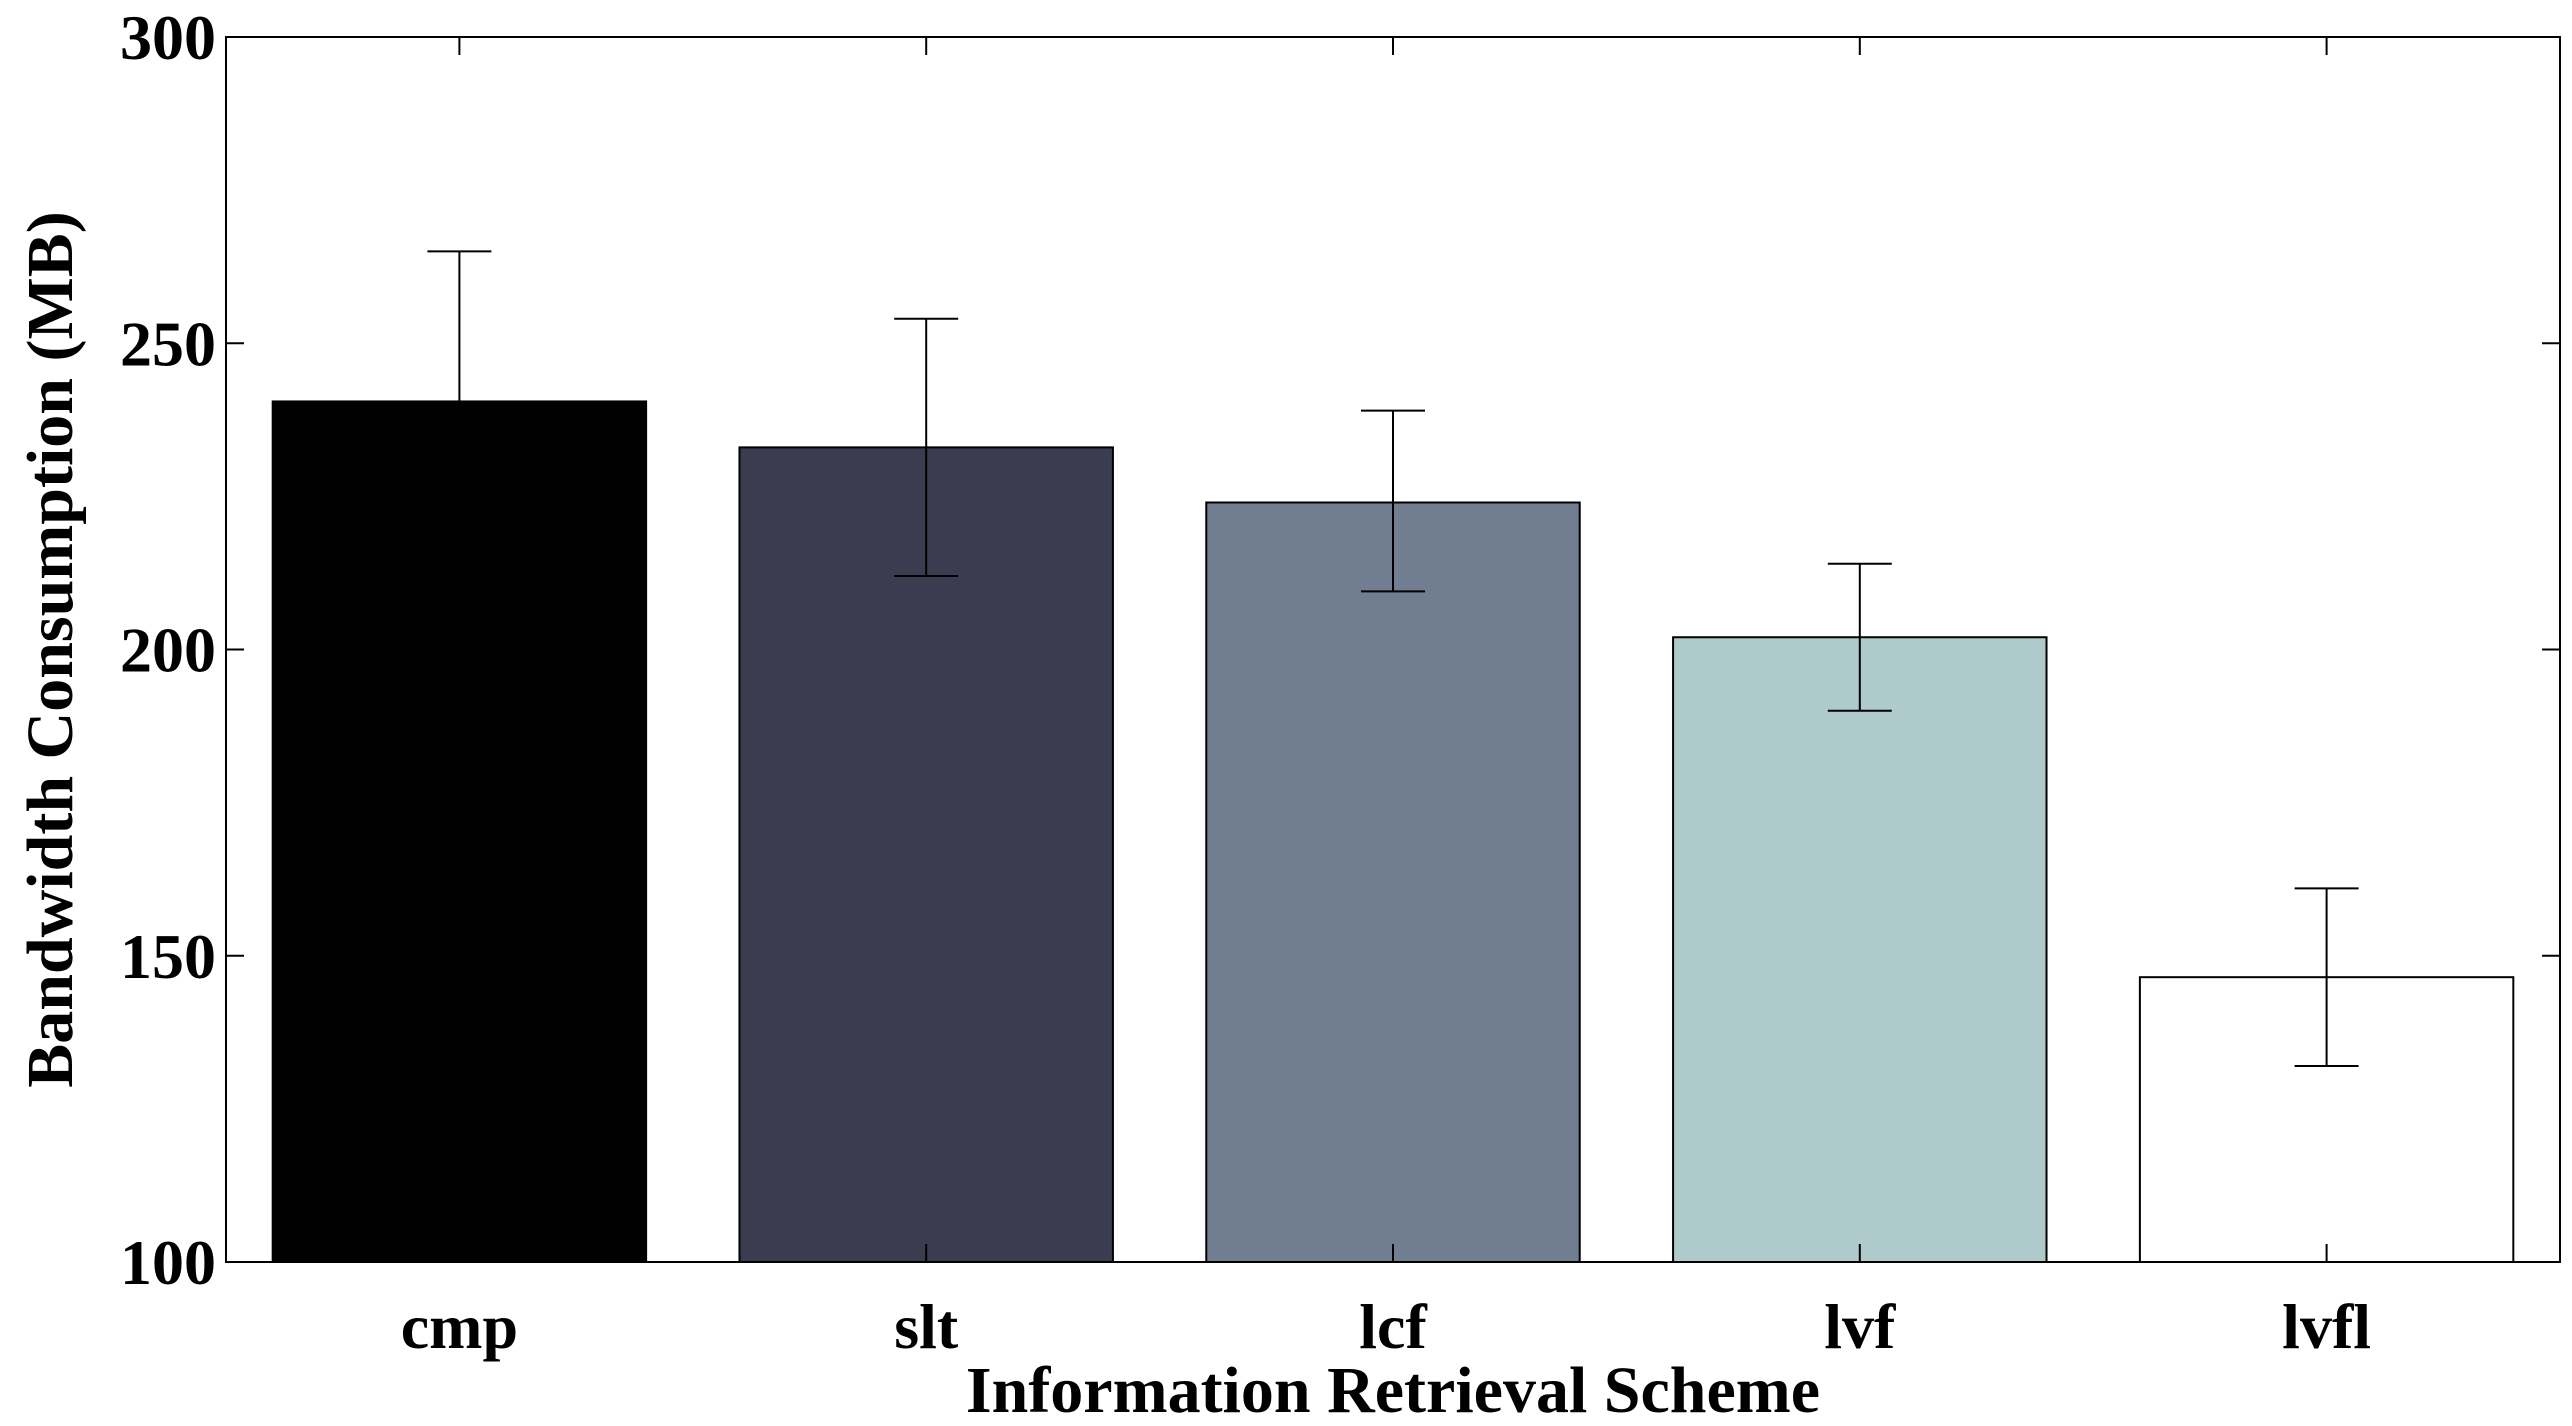 The width and height of the screenshot is (2572, 1426). What do you see at coordinates (926, 447) in the screenshot?
I see `error-bar-slt` at bounding box center [926, 447].